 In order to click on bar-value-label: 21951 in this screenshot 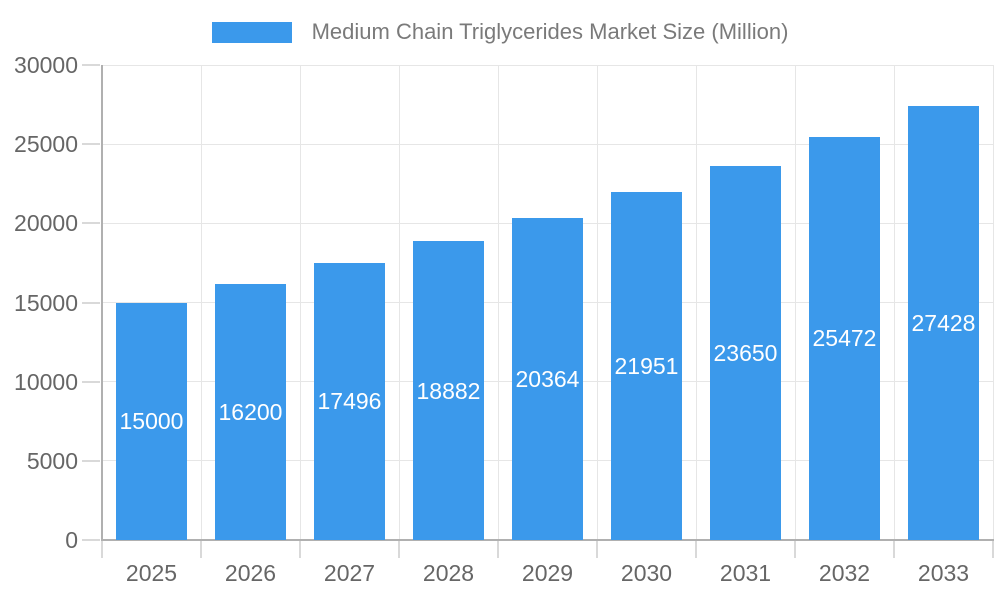, I will do `click(646, 366)`.